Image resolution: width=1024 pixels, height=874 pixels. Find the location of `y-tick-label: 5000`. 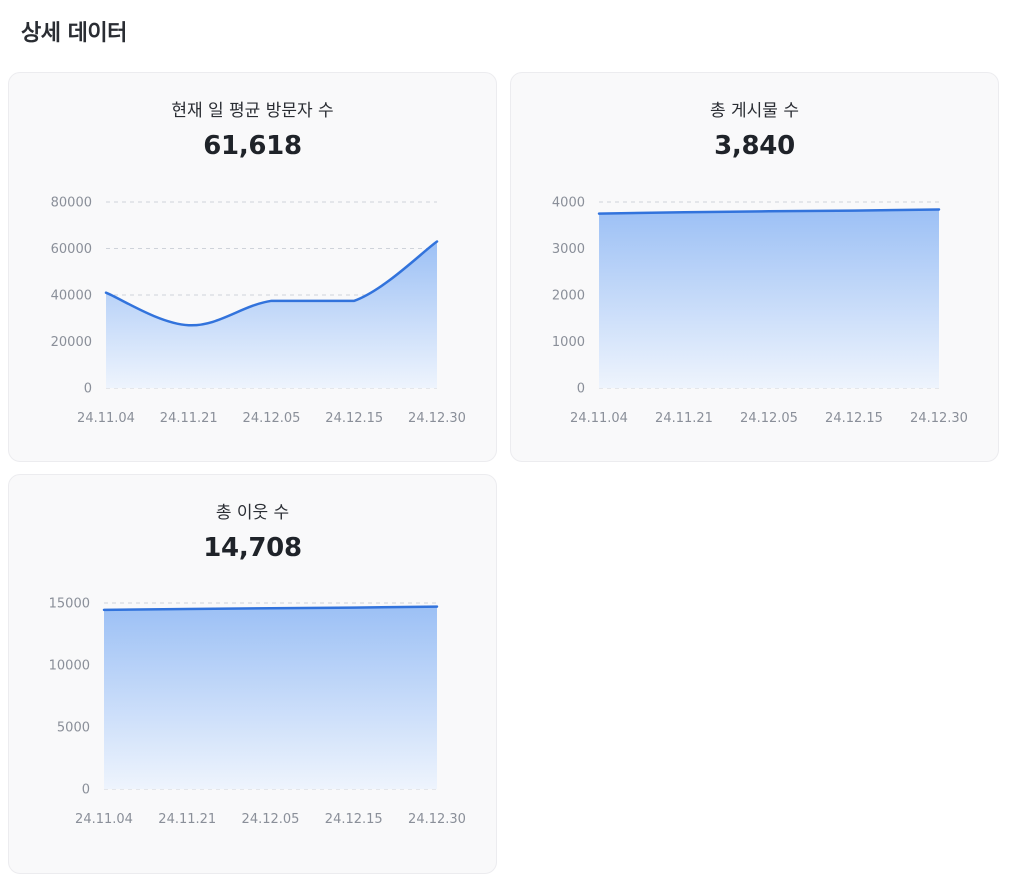

y-tick-label: 5000 is located at coordinates (73, 728).